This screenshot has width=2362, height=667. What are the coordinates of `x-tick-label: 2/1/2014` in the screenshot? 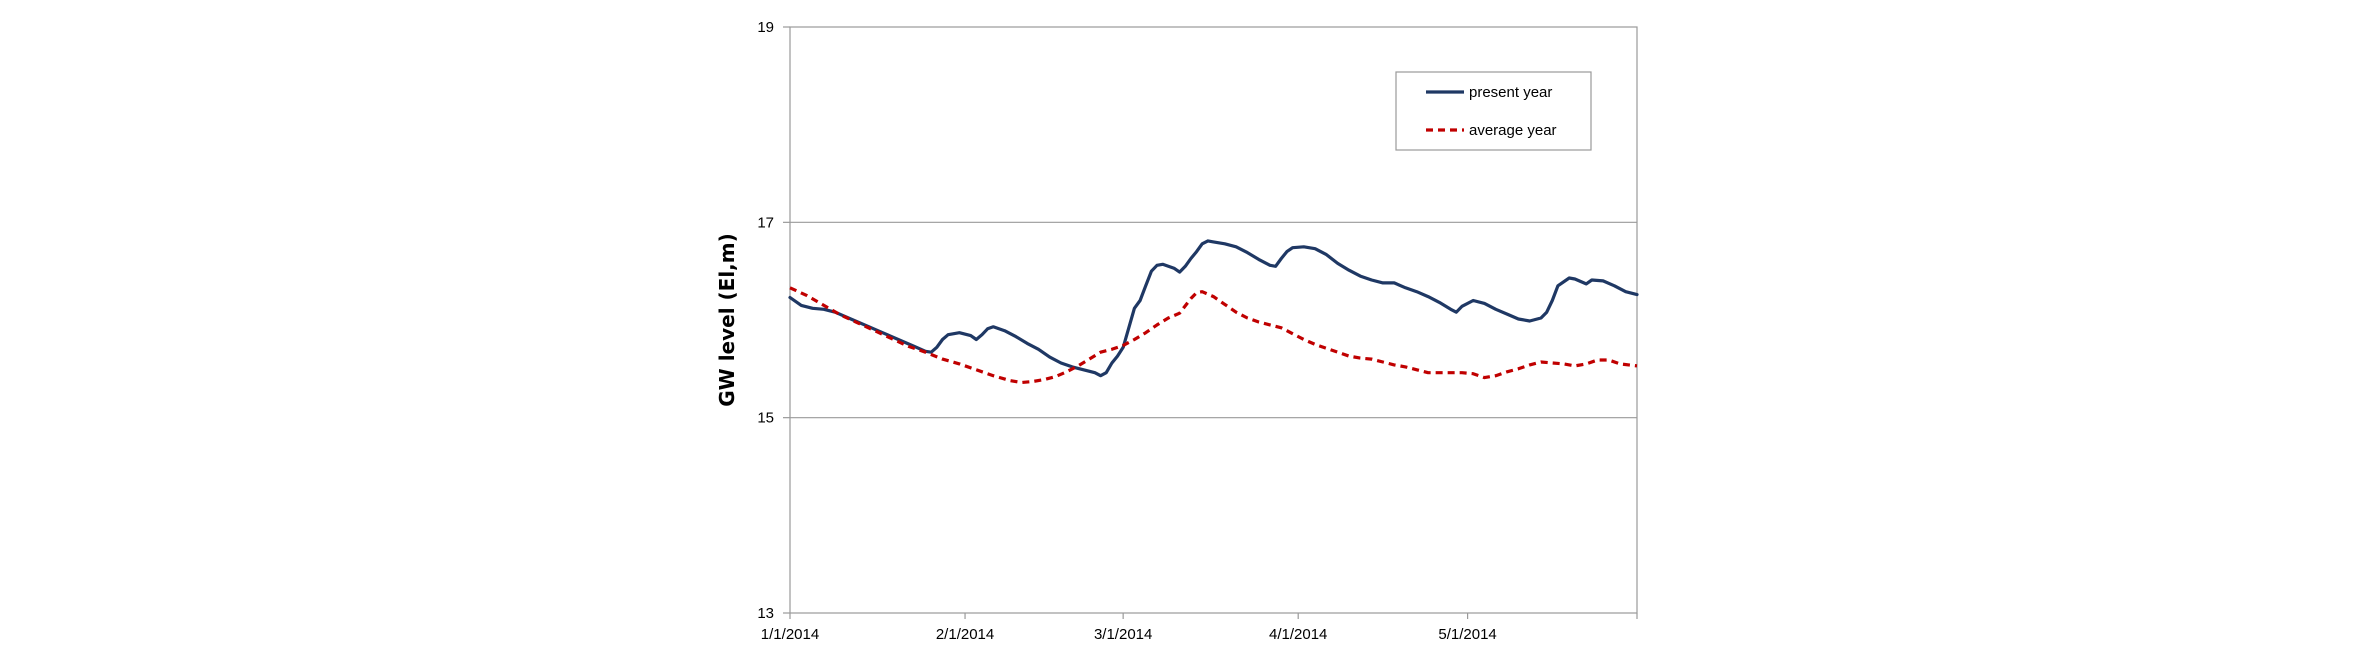 It's located at (965, 634).